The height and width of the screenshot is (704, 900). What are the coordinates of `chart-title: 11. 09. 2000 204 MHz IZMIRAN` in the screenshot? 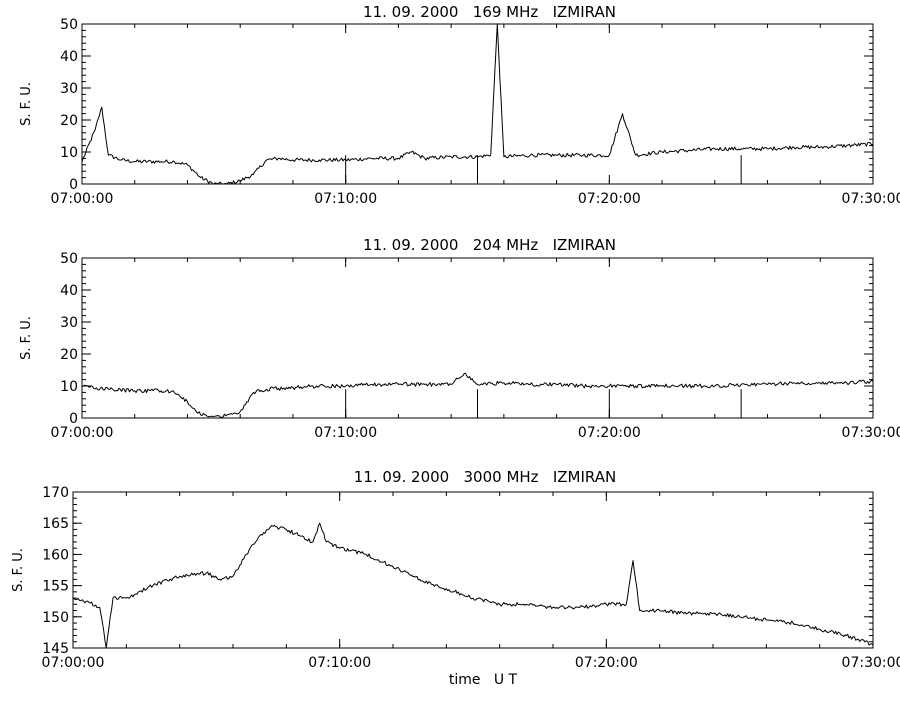 It's located at (489, 245).